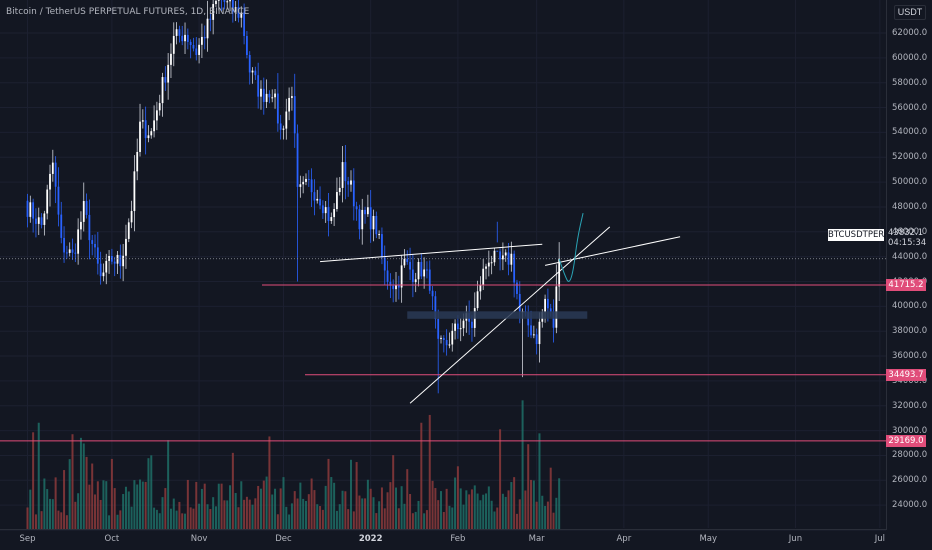  Describe the element at coordinates (910, 231) in the screenshot. I see `price-tick-label: 46000.0` at that location.